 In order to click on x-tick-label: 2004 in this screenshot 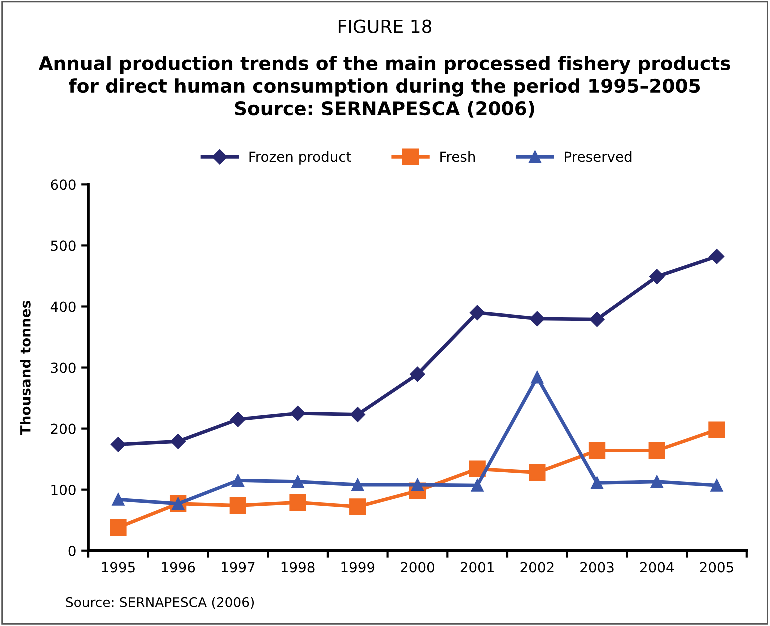, I will do `click(657, 567)`.